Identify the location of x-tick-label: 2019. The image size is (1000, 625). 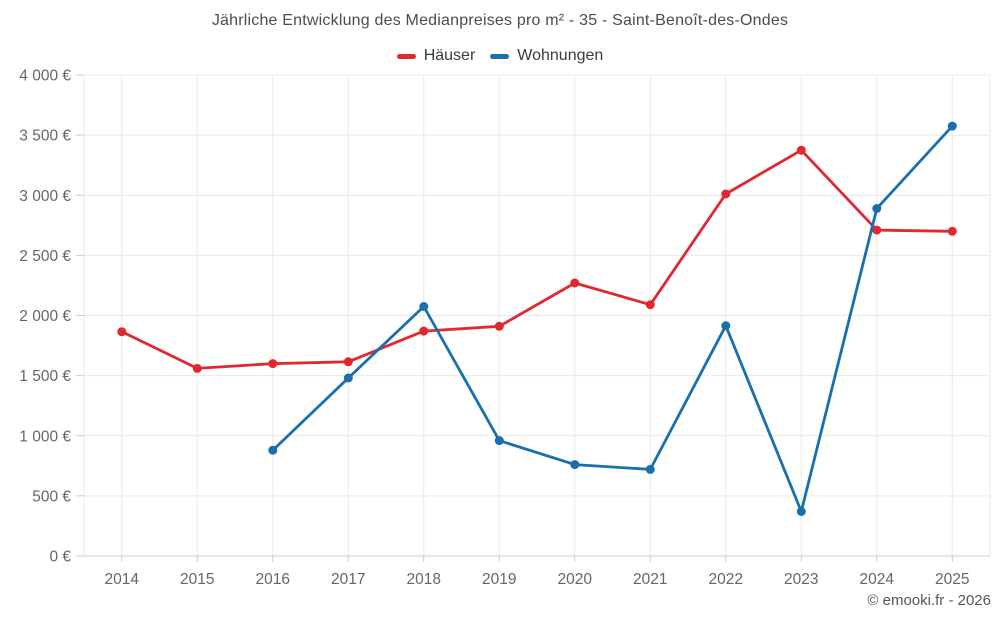
(499, 579).